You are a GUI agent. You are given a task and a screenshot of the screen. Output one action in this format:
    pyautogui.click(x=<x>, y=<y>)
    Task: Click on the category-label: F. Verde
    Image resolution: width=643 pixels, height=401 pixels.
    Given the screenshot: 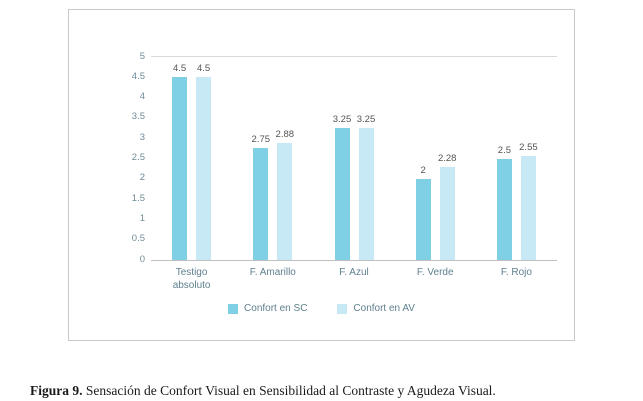 What is the action you would take?
    pyautogui.click(x=435, y=272)
    